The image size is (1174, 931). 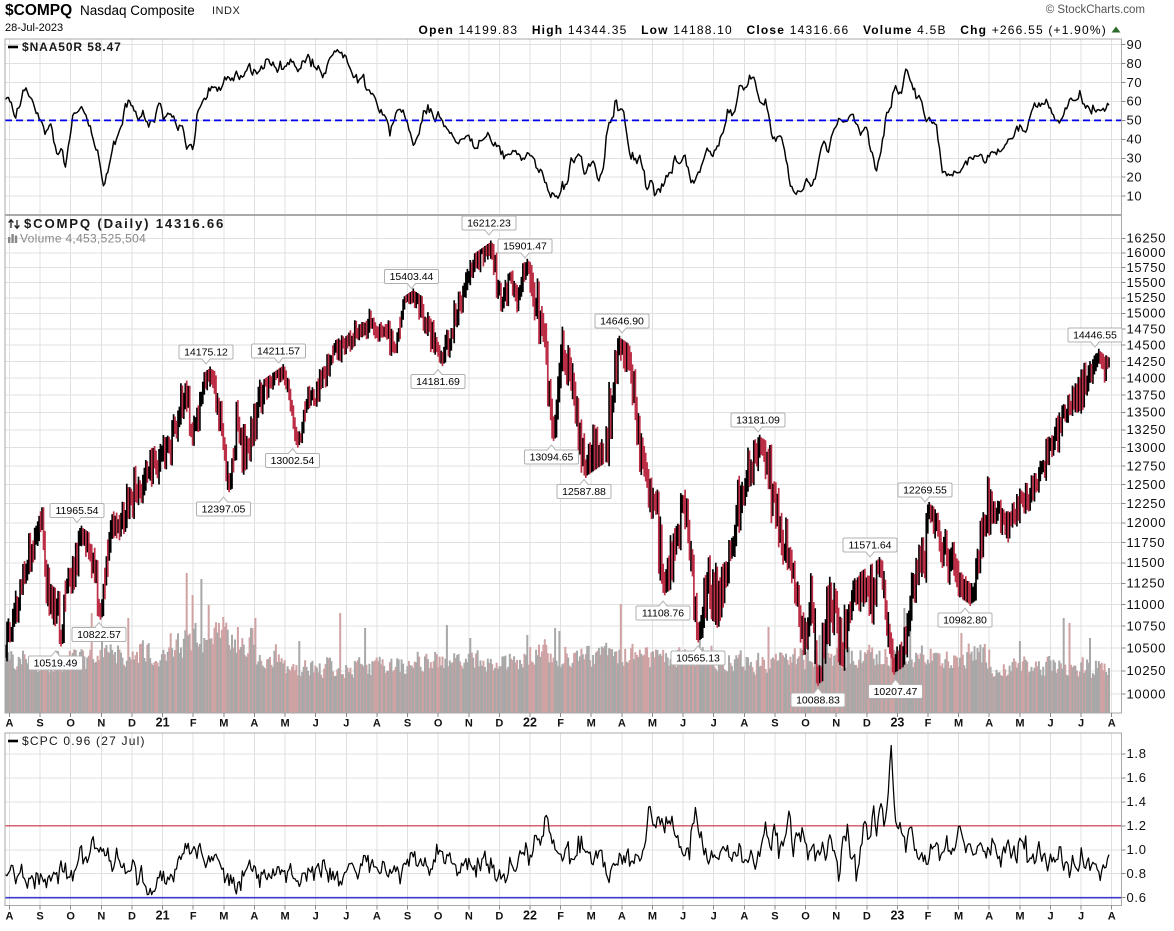 What do you see at coordinates (1095, 10) in the screenshot?
I see `svg-text: © StockCharts.com` at bounding box center [1095, 10].